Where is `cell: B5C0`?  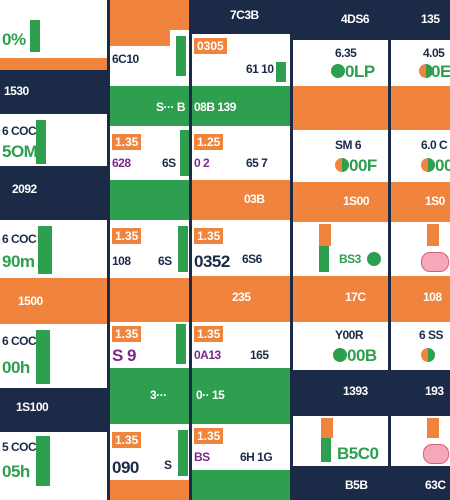 cell: B5C0 is located at coordinates (340, 441).